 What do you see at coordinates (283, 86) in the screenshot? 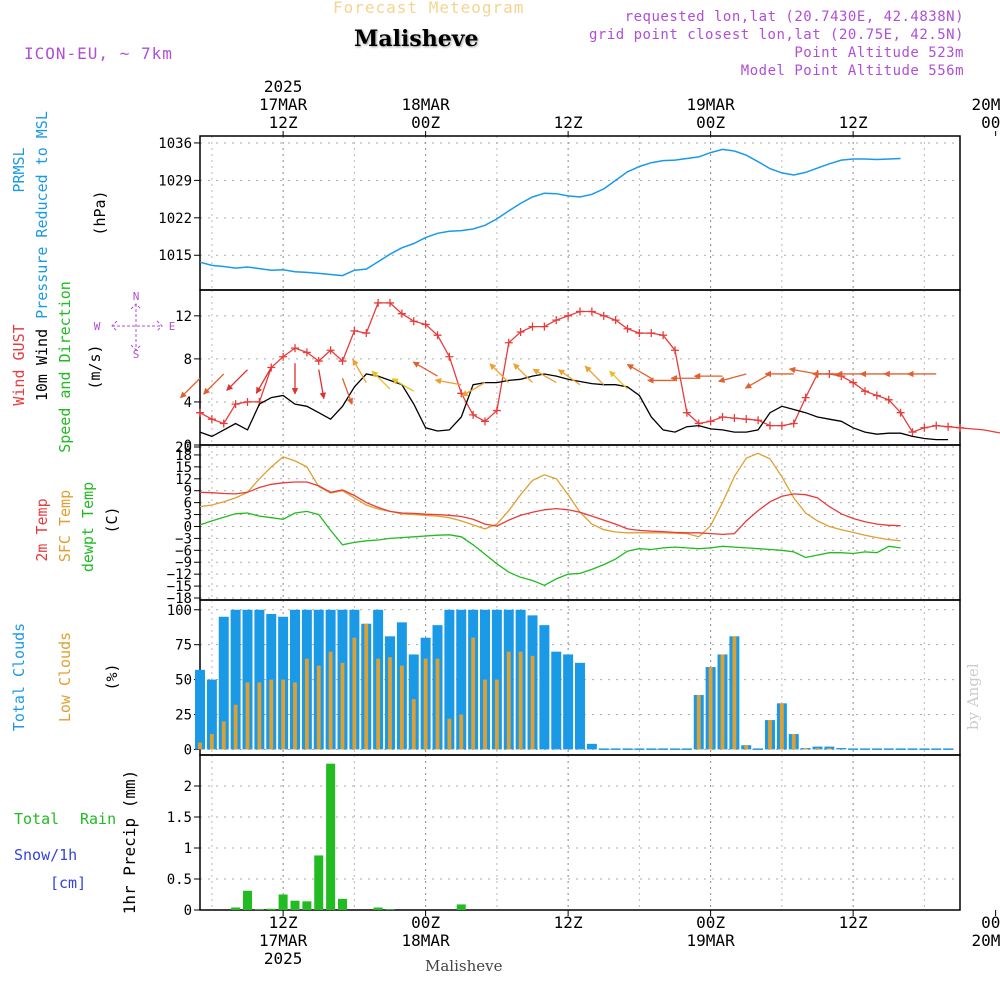
I see `top-time-label: 2025` at bounding box center [283, 86].